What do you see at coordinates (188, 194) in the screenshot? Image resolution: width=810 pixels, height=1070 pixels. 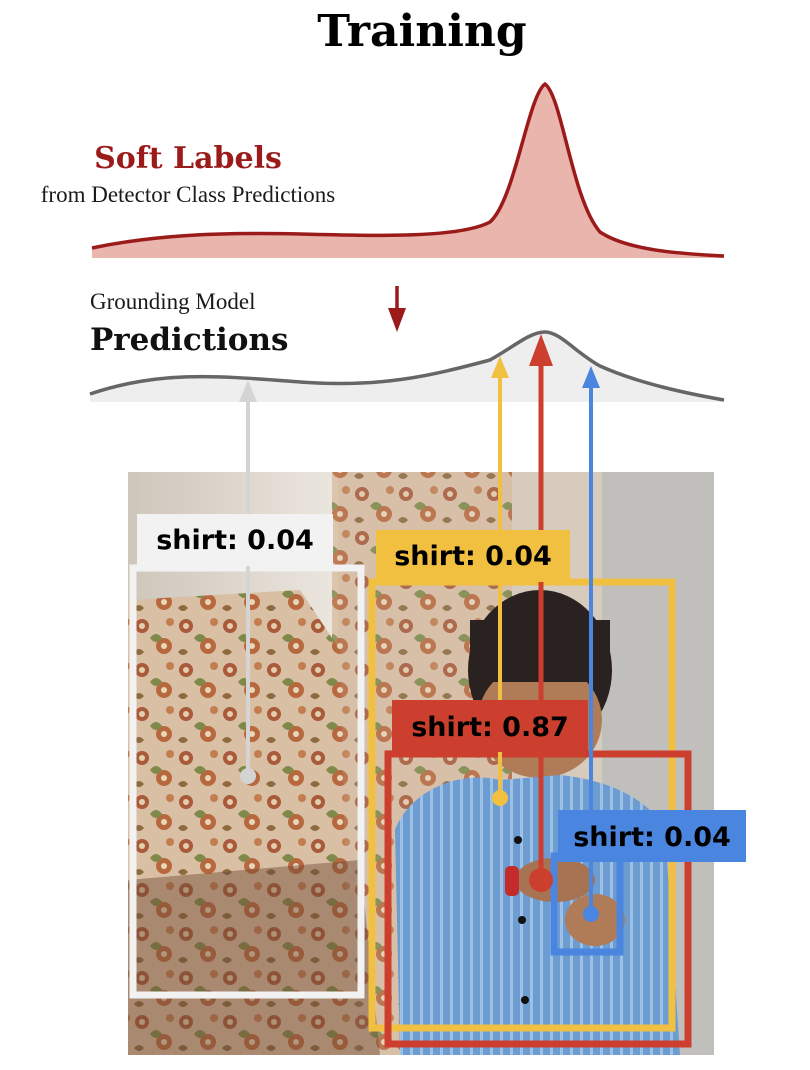 I see `soft-labels-subheading: from Detector Class Predictions` at bounding box center [188, 194].